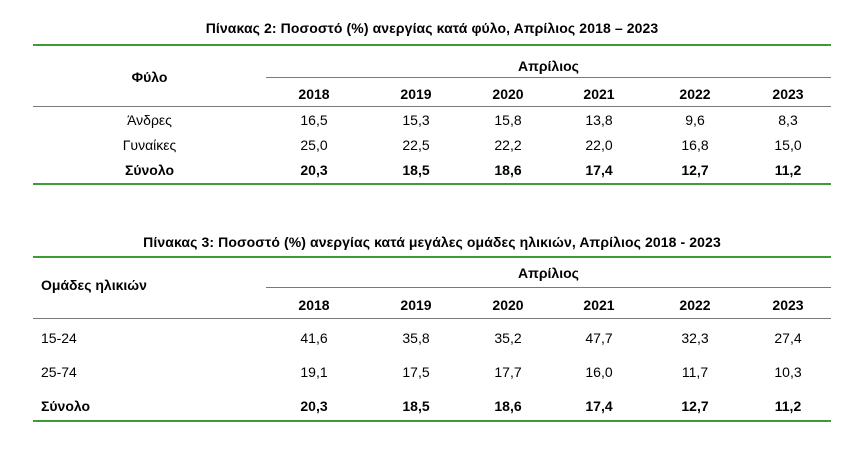  Describe the element at coordinates (416, 372) in the screenshot. I see `table-cell: 17,5` at that location.